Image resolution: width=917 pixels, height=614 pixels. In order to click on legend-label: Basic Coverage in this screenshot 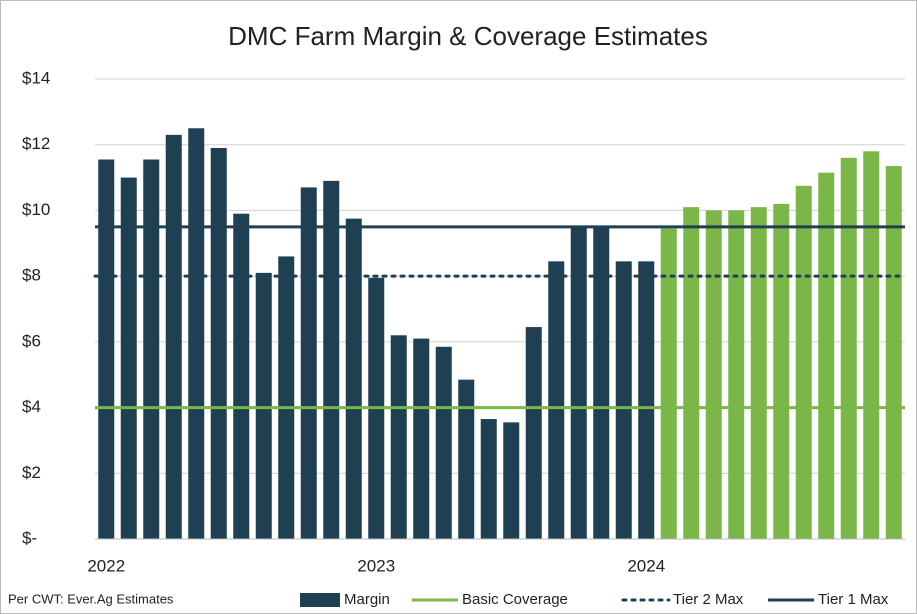, I will do `click(515, 599)`.